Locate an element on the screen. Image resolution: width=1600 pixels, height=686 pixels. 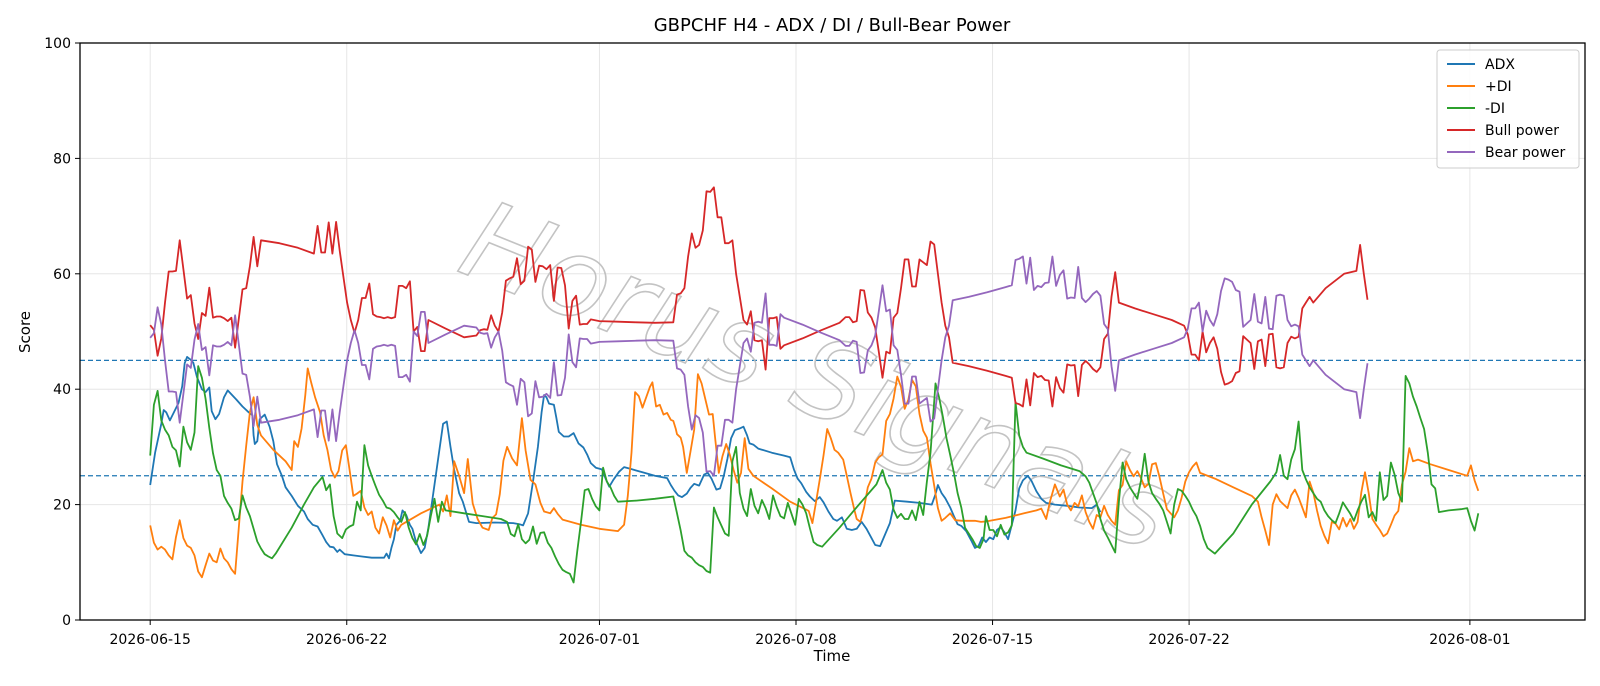
legend-box is located at coordinates (1508, 109).